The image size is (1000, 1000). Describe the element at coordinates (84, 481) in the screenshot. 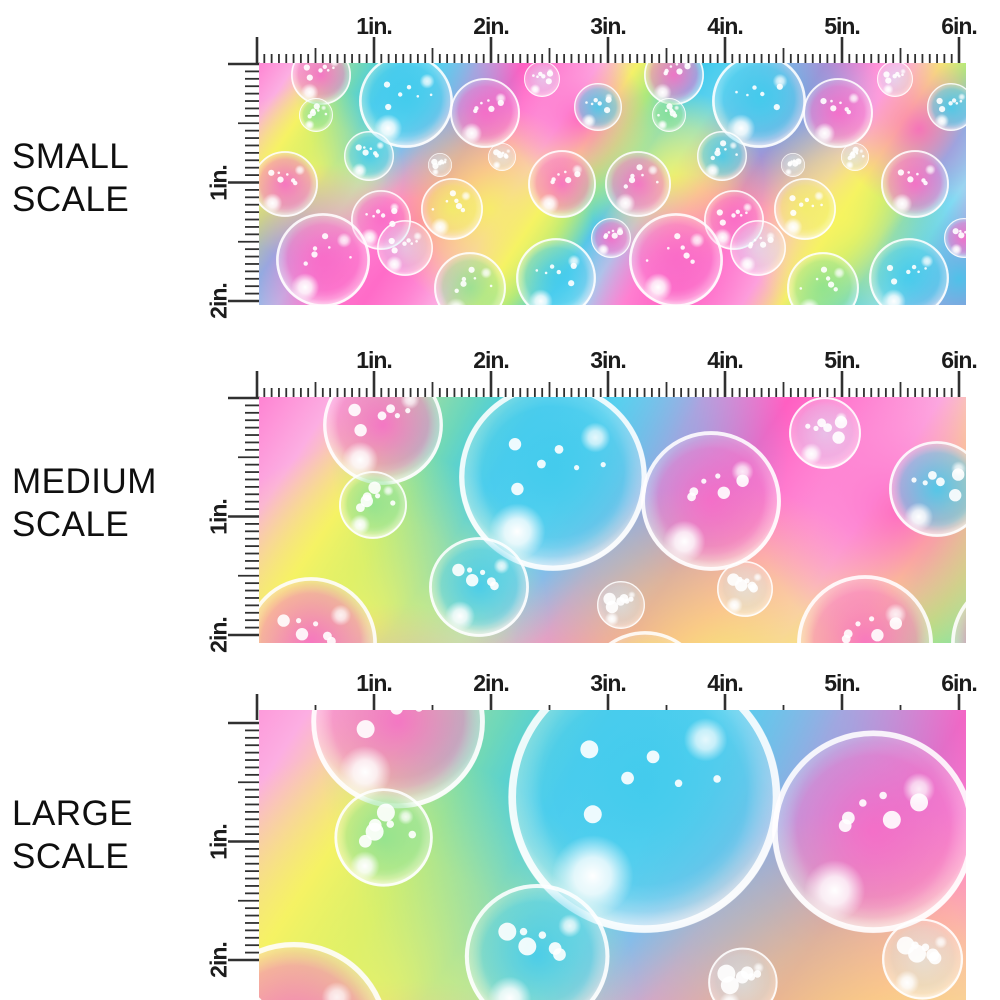

I see `scale-label-medium-line1: MEDIUM` at that location.